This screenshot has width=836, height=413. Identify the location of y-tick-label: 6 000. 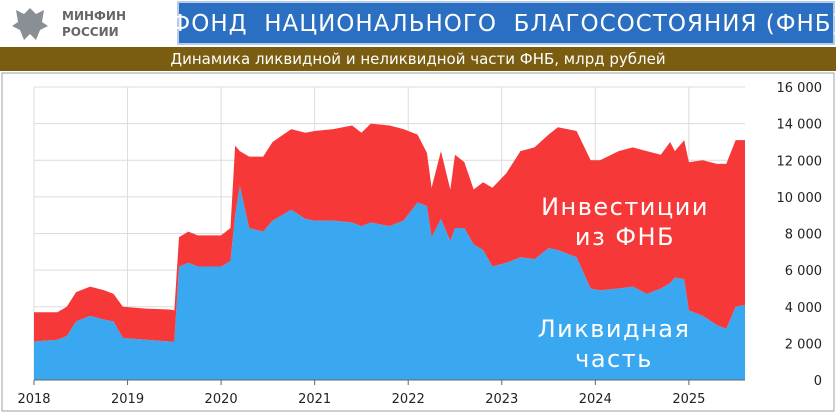
(803, 271).